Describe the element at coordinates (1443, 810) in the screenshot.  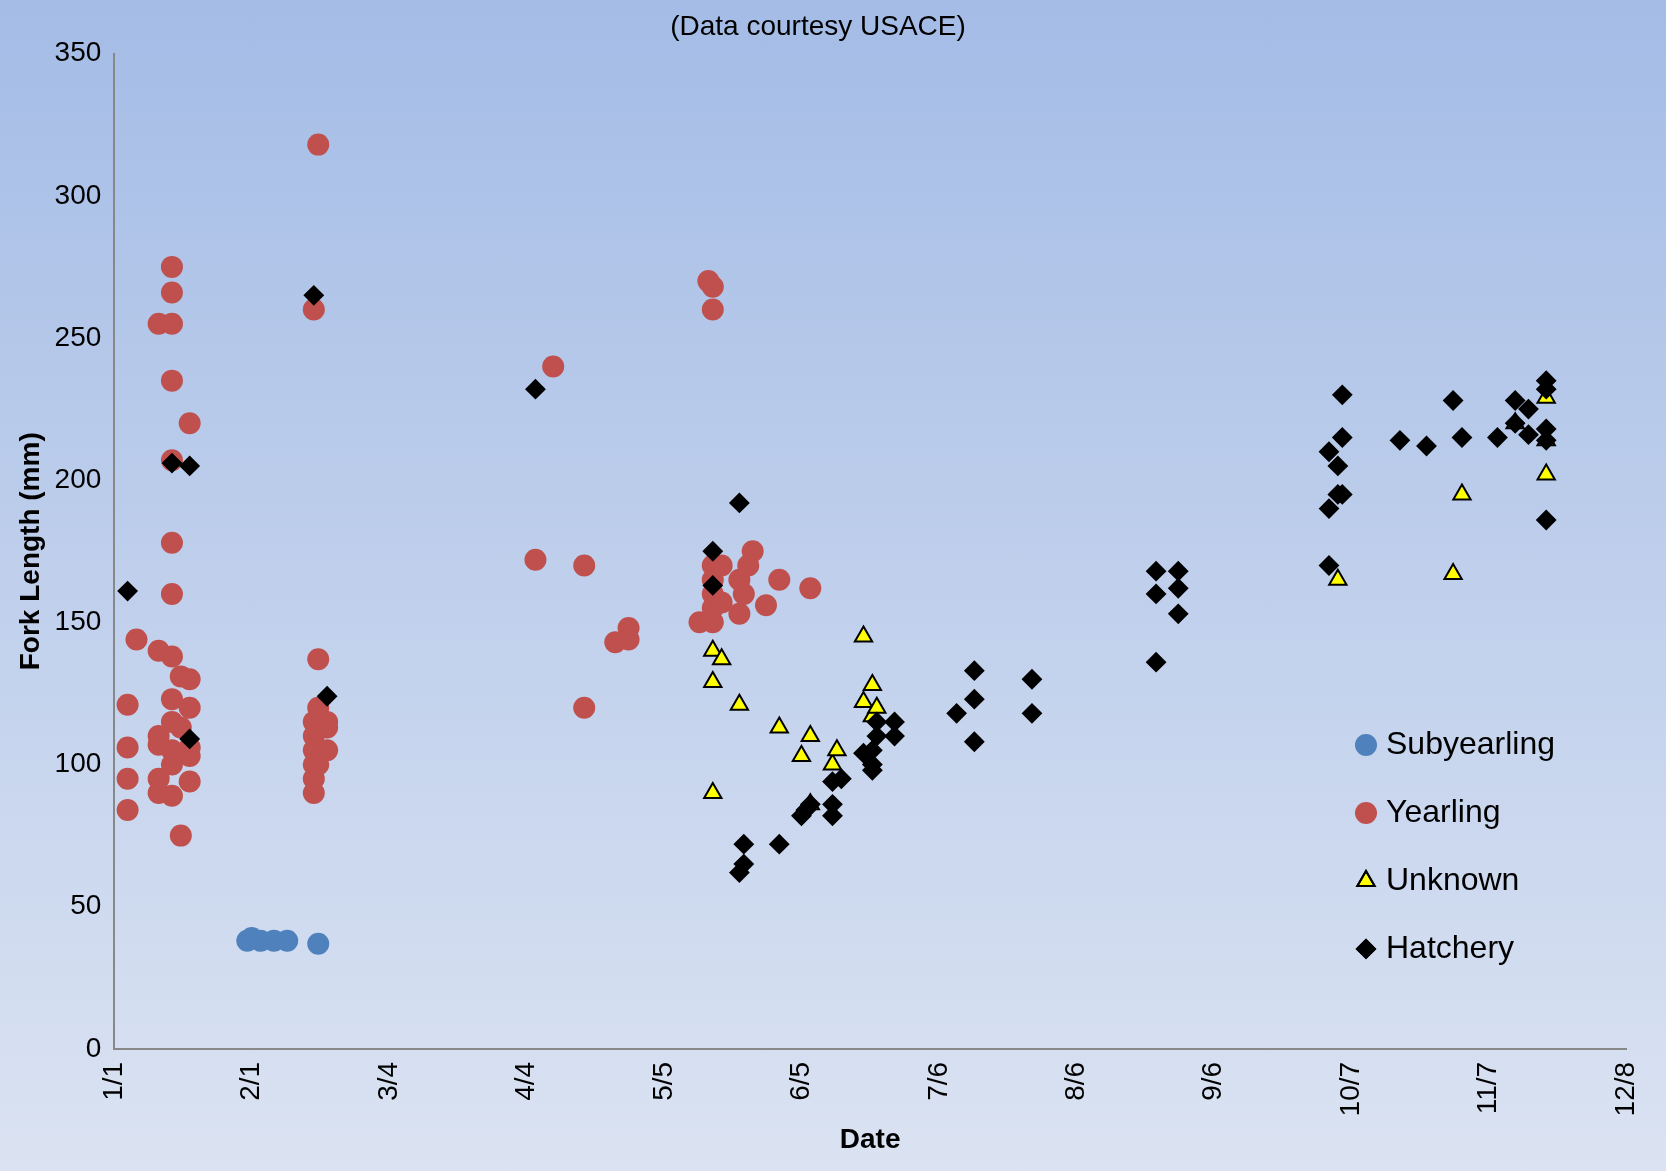
I see `legend-label: Yearling` at that location.